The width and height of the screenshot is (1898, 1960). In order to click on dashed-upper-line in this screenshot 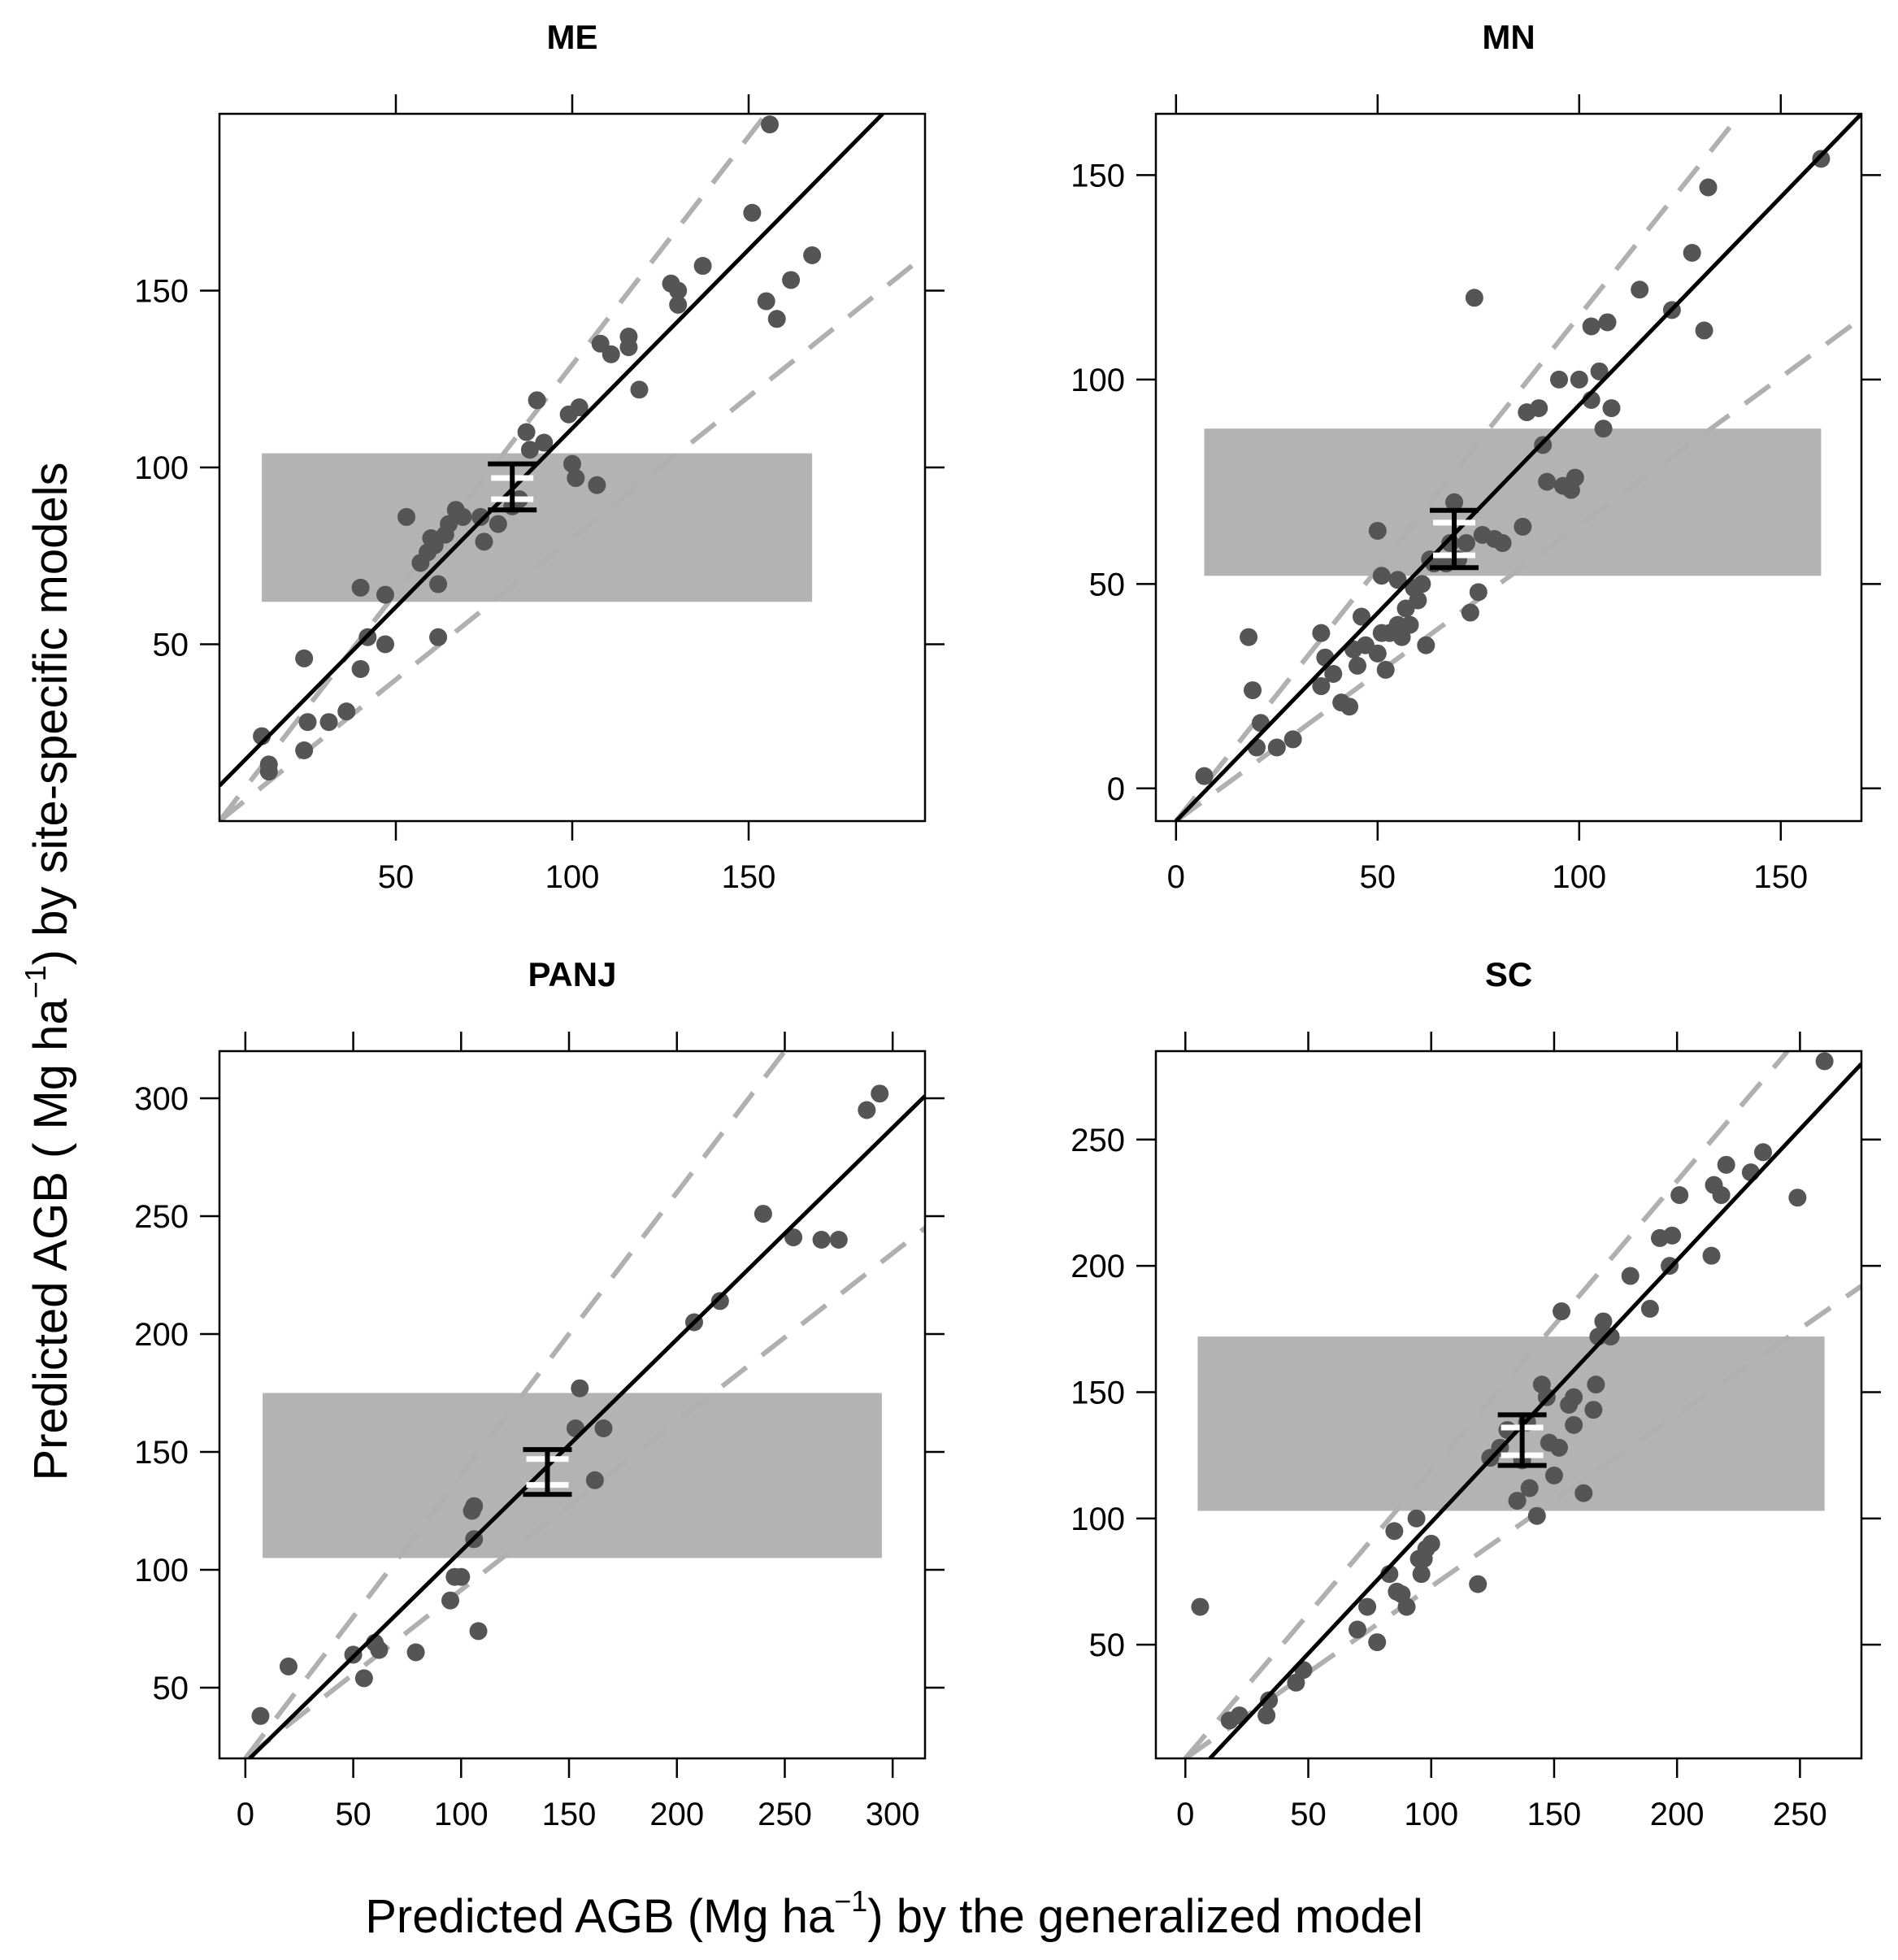, I will do `click(1487, 1404)`.